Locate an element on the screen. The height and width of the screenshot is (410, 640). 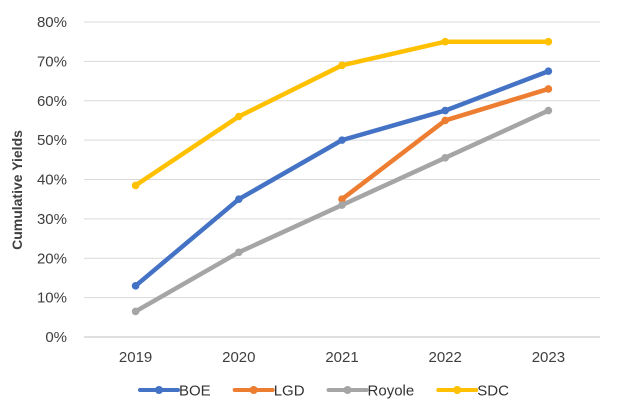
x-tick-label: 2021 is located at coordinates (341, 357).